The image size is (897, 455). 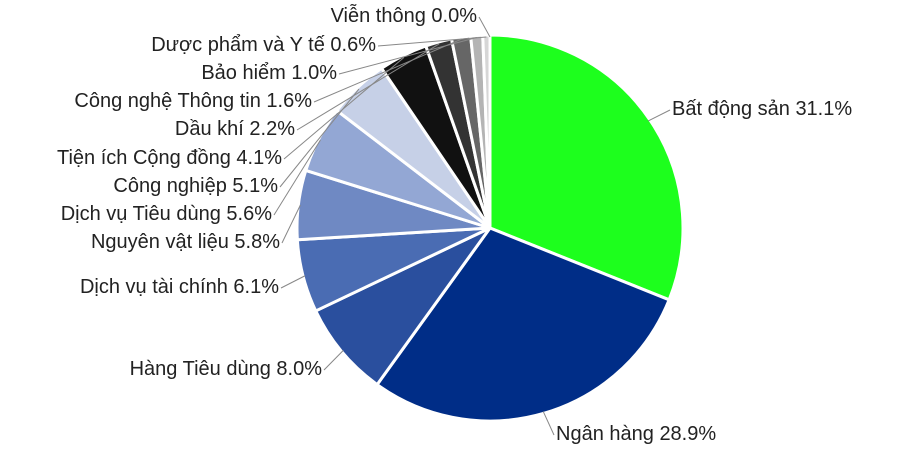 I want to click on category-name: Dầu khí, so click(x=209, y=129).